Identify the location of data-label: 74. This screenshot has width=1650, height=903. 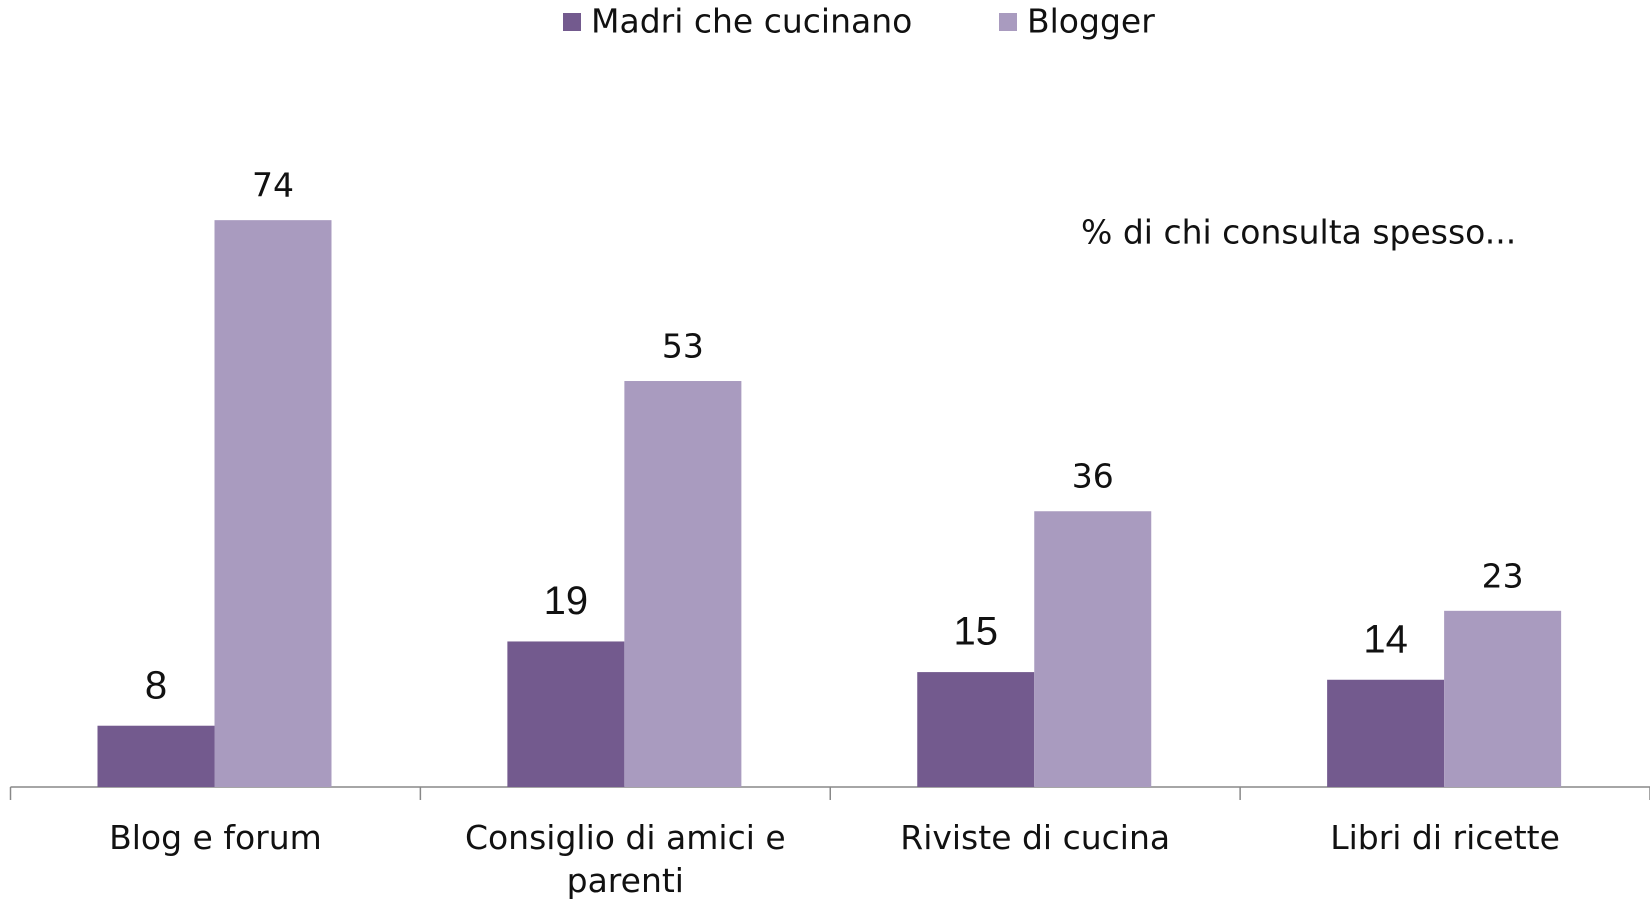
(273, 185).